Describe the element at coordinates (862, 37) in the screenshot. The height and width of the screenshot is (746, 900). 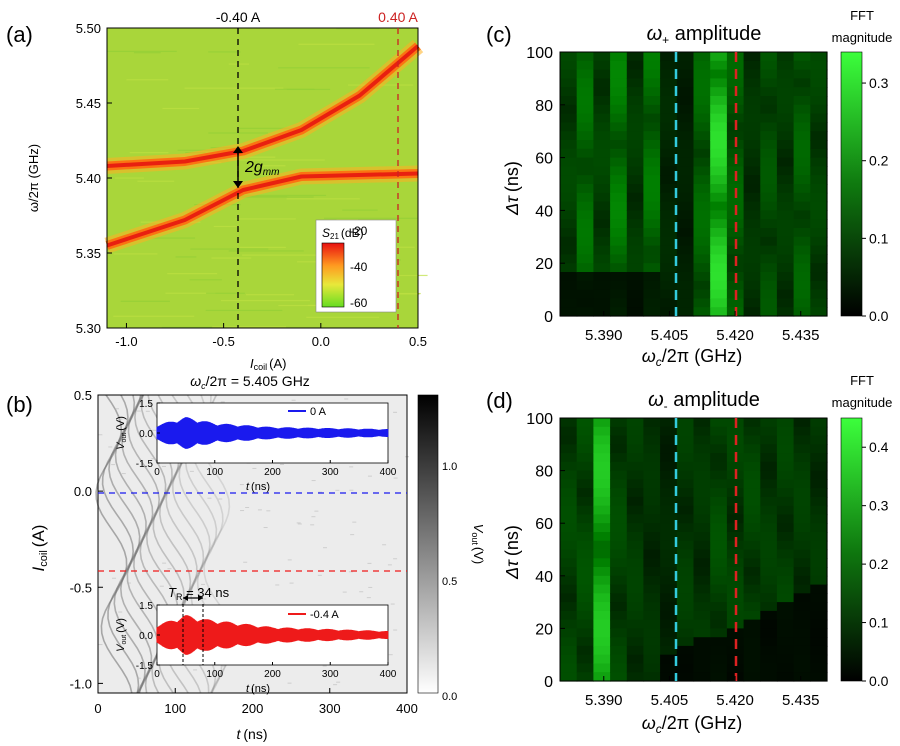
I see `panel-c-cb-title-2: magnitude` at that location.